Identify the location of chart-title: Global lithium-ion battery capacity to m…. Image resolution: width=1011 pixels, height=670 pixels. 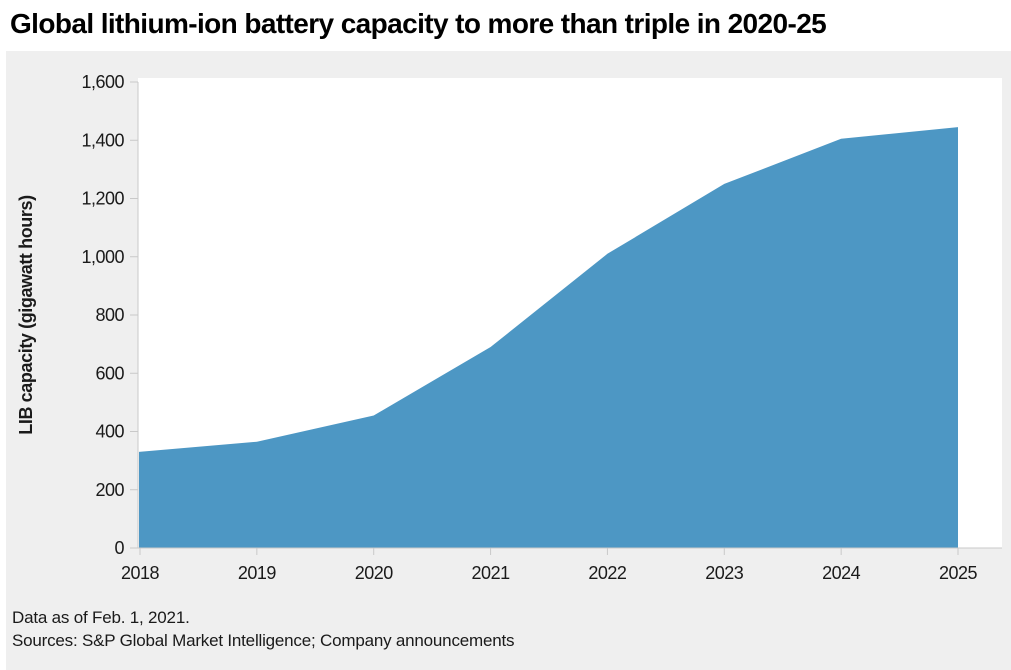
(418, 23).